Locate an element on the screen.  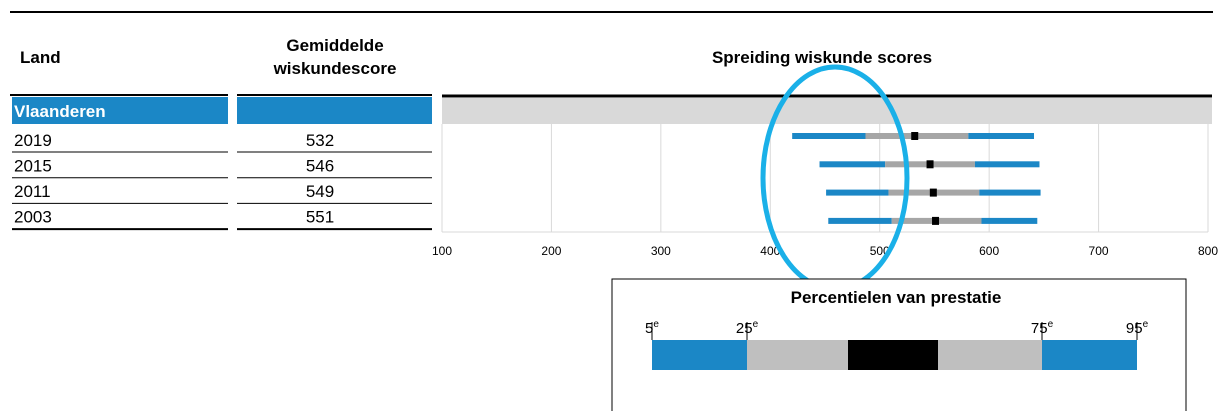
mean-value: 532 is located at coordinates (320, 140).